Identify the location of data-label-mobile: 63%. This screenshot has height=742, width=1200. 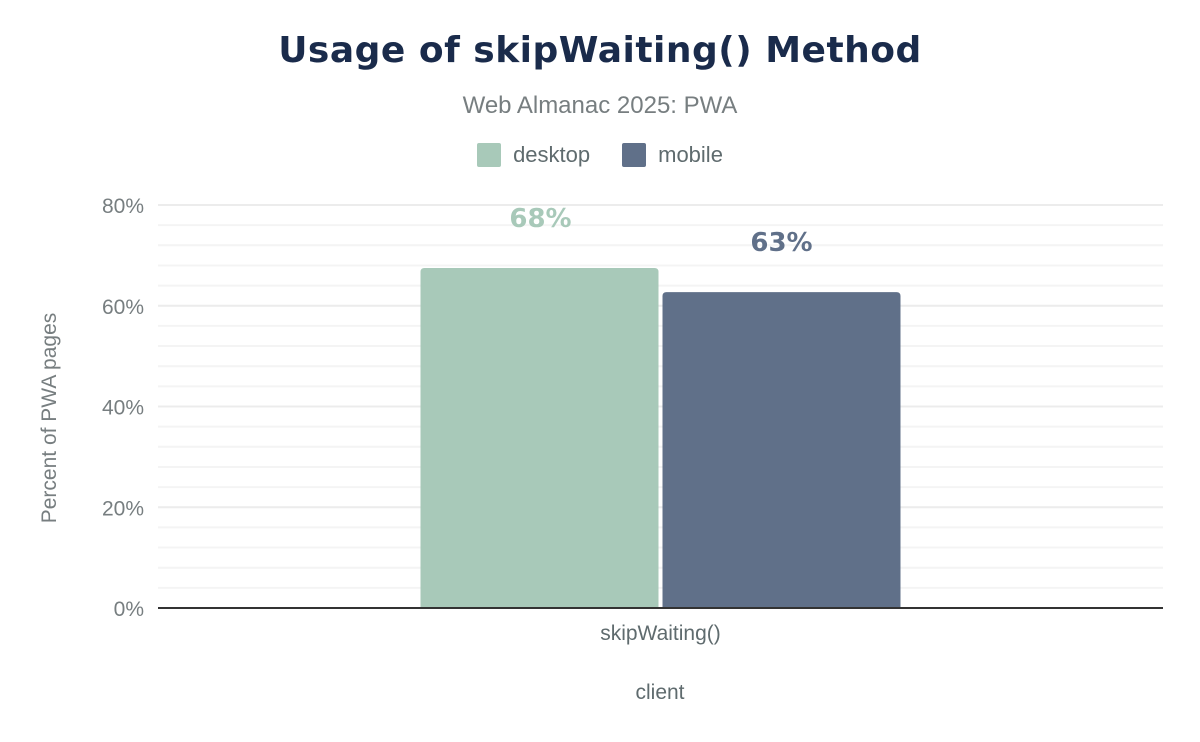
(781, 243).